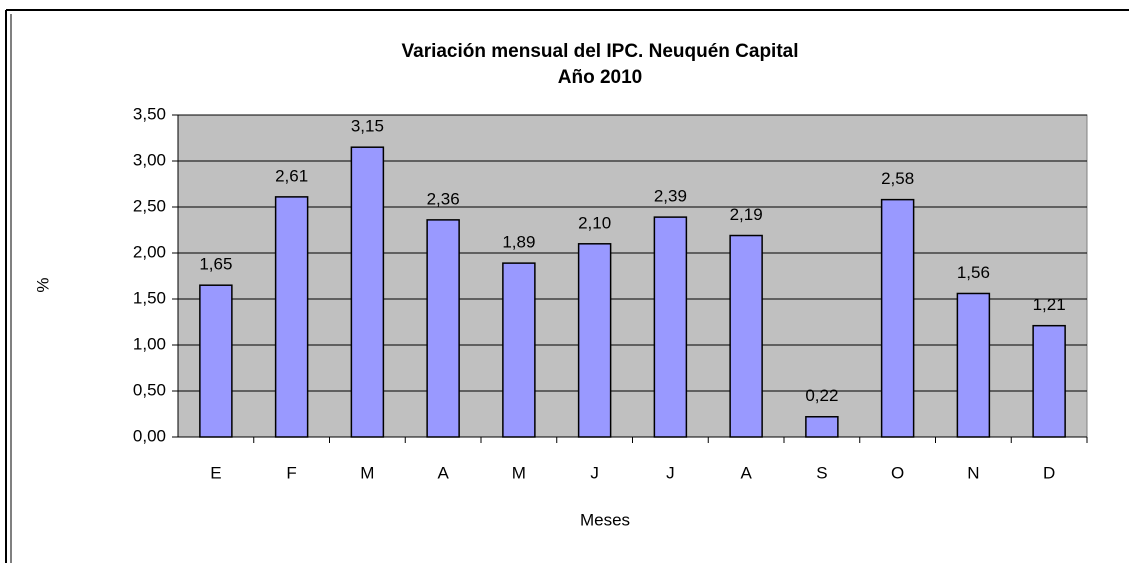  Describe the element at coordinates (973, 472) in the screenshot. I see `x-tick-label: N` at that location.